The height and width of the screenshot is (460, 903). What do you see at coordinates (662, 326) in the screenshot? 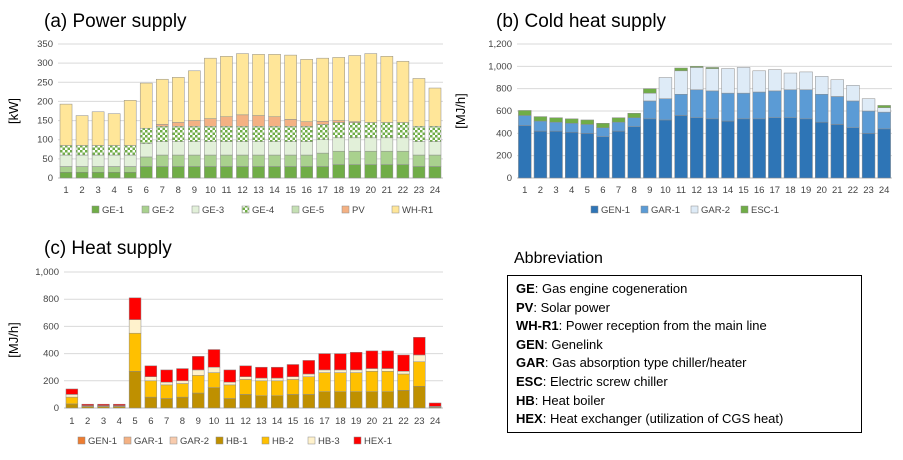
I see `abbreviation-text: : Power reception from the main line` at bounding box center [662, 326].